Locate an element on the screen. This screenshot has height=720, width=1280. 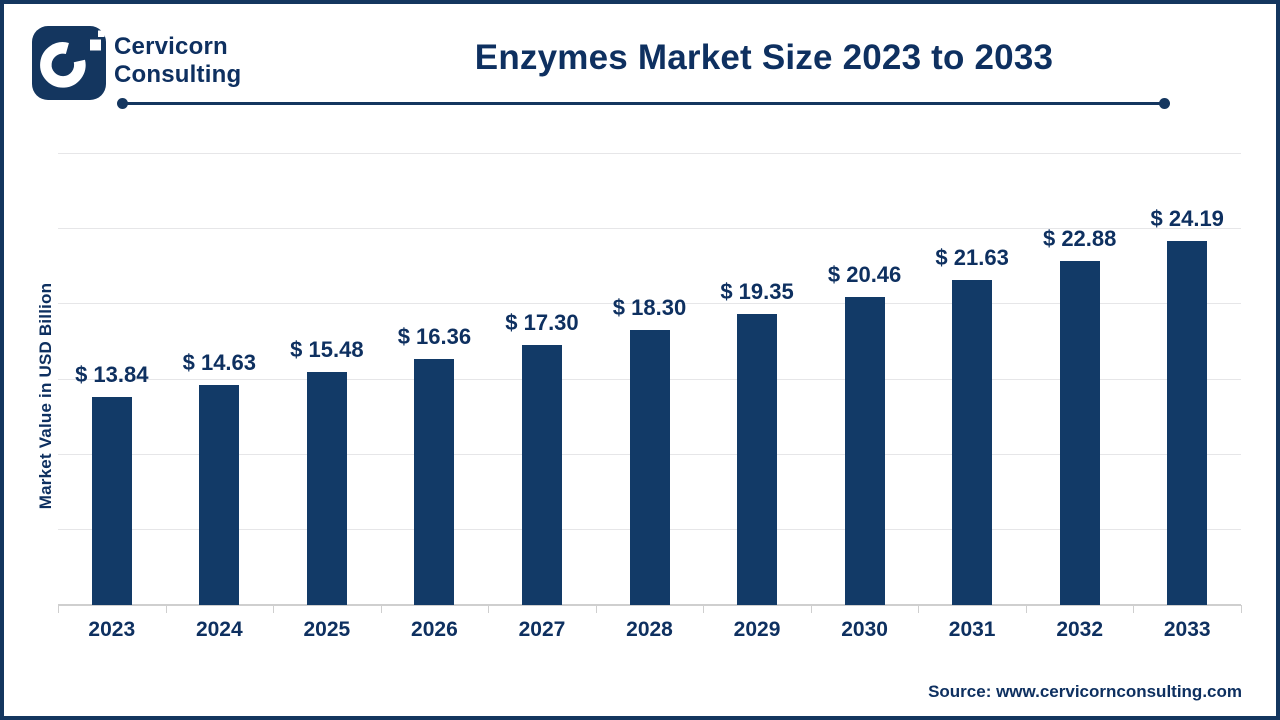
x-axis-label-2023: 2023 is located at coordinates (112, 629).